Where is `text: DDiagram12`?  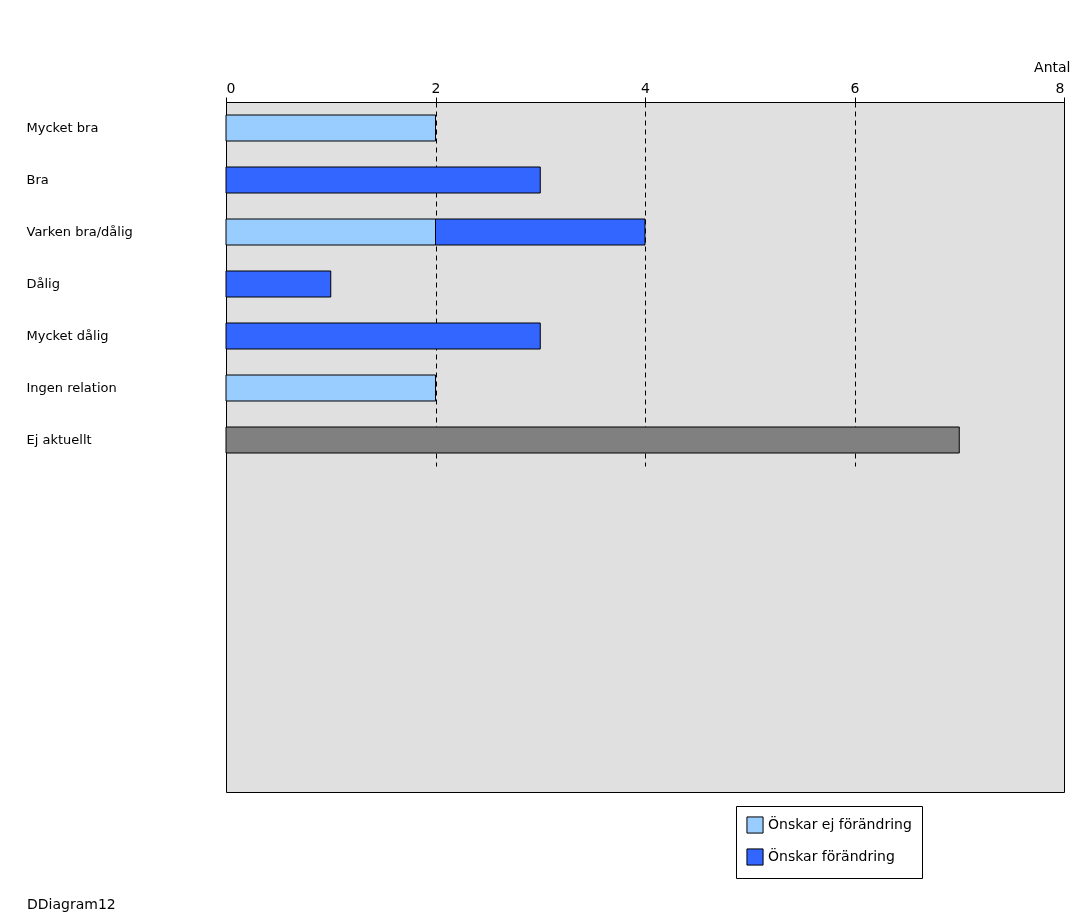 text: DDiagram12 is located at coordinates (71, 904).